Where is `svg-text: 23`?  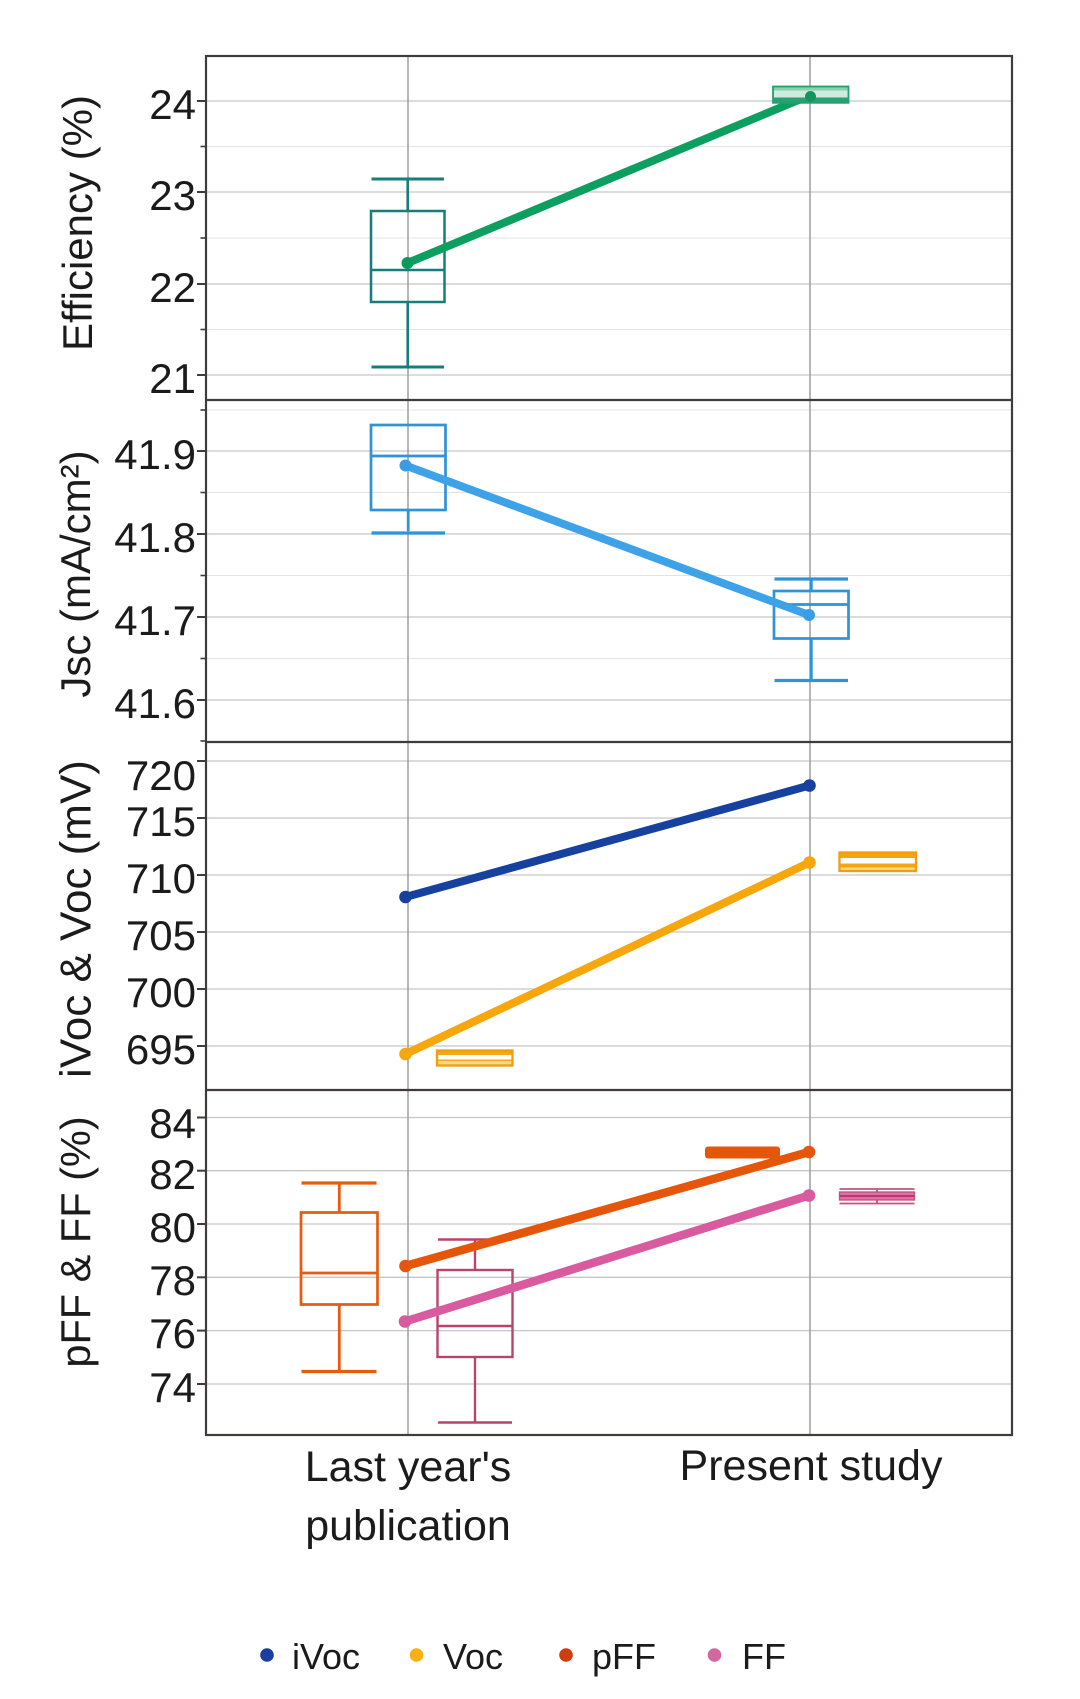 svg-text: 23 is located at coordinates (172, 195).